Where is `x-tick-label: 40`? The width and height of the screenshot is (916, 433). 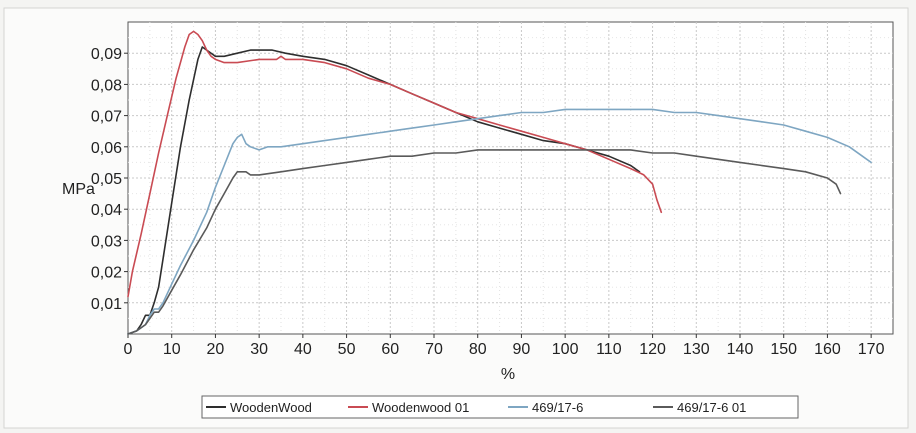 x-tick-label: 40 is located at coordinates (303, 349).